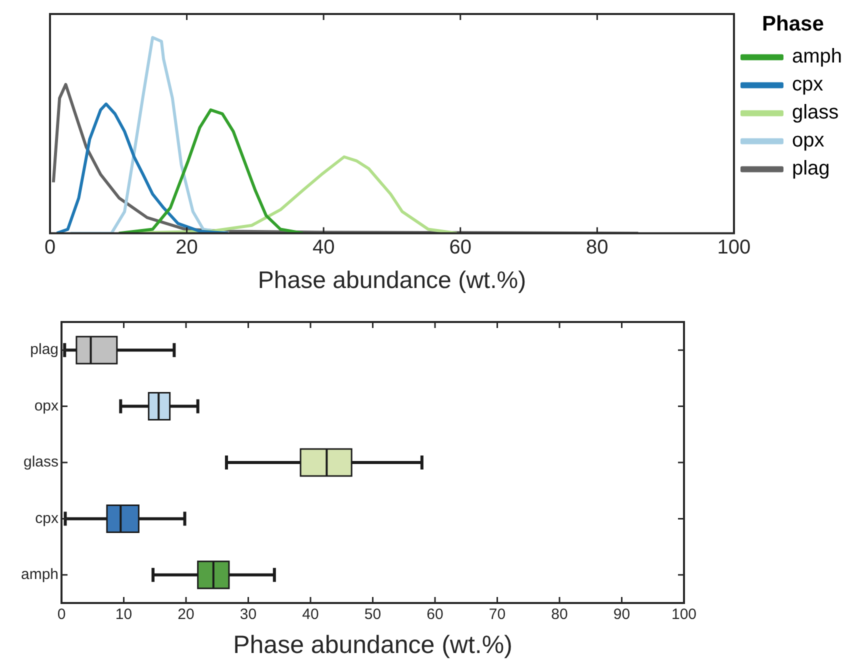 The height and width of the screenshot is (665, 852). What do you see at coordinates (41, 462) in the screenshot?
I see `y-tick-label: glass` at bounding box center [41, 462].